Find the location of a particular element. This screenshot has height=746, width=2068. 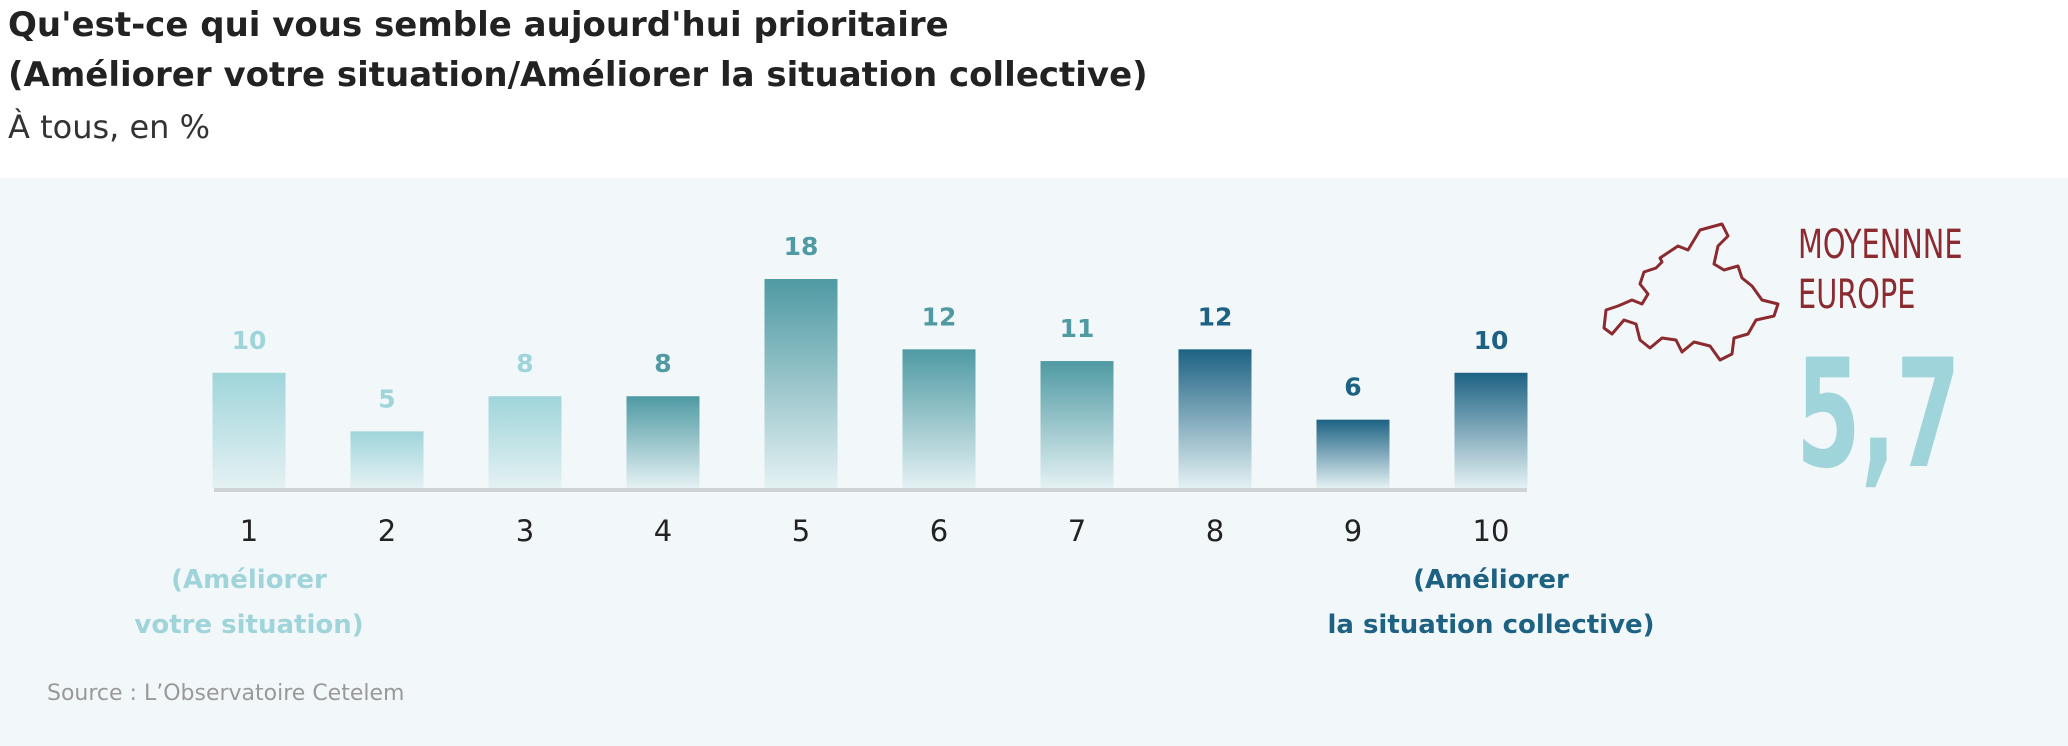

x-tick-label: 2 is located at coordinates (387, 531).